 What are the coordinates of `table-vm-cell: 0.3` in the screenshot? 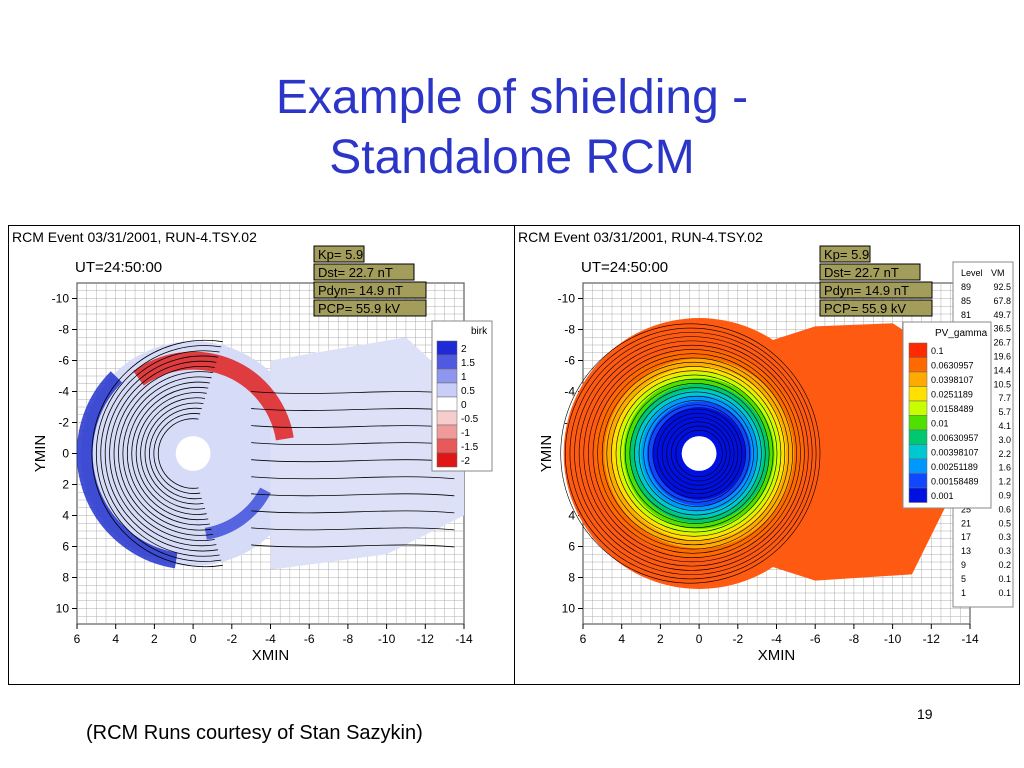 It's located at (1004, 537).